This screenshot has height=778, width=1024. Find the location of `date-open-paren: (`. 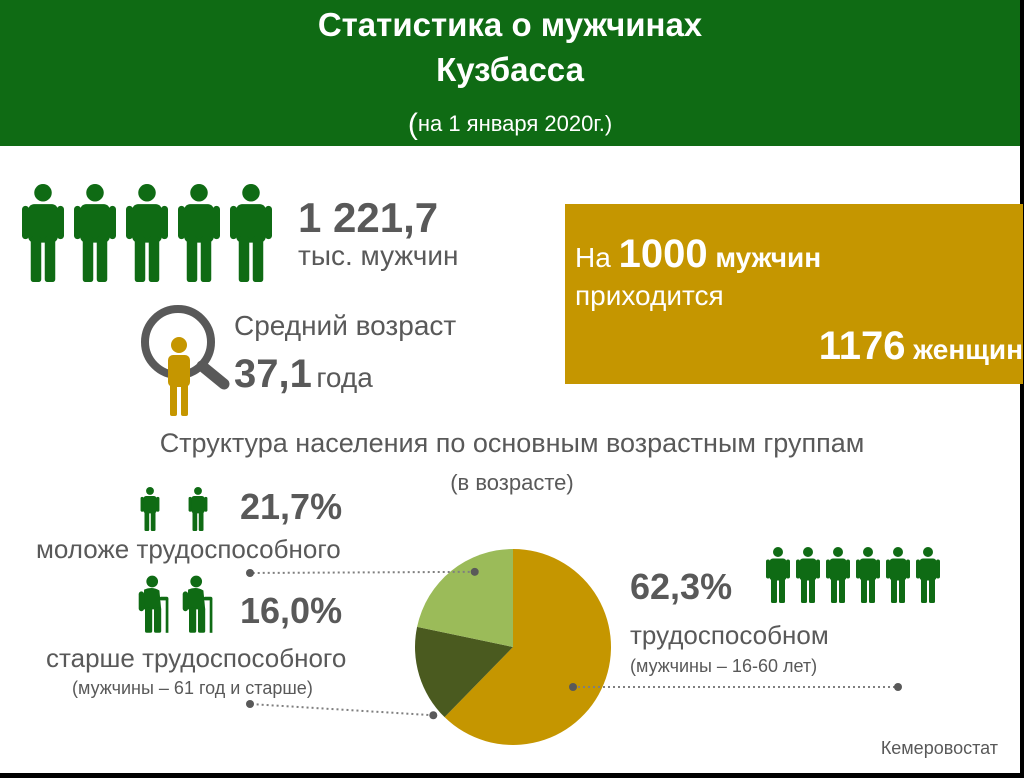

date-open-paren: ( is located at coordinates (412, 124).